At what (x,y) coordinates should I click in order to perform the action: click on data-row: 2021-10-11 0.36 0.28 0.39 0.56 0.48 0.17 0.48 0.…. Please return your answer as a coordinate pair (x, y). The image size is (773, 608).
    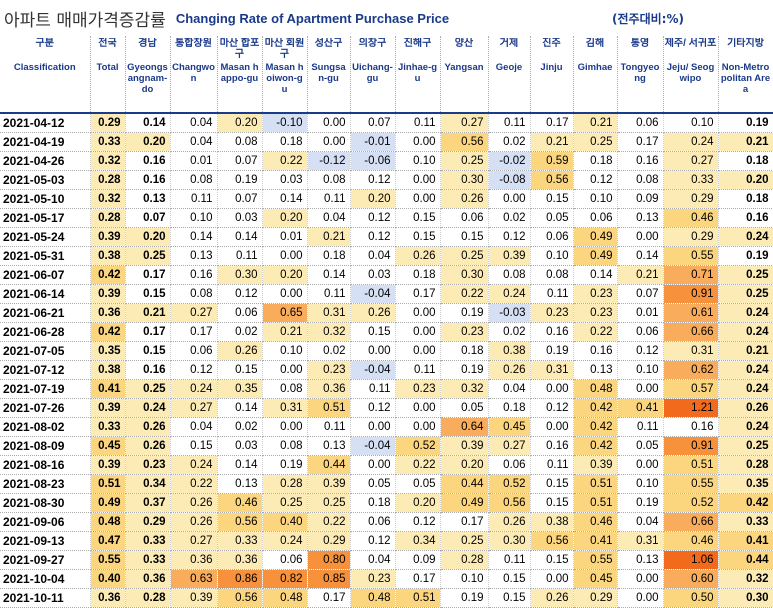
    Looking at the image, I should click on (386, 598).